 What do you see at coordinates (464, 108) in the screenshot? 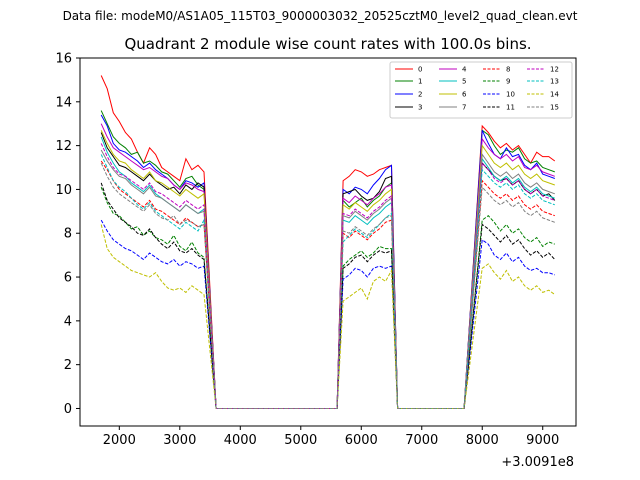
I see `legend-label-7: 7` at bounding box center [464, 108].